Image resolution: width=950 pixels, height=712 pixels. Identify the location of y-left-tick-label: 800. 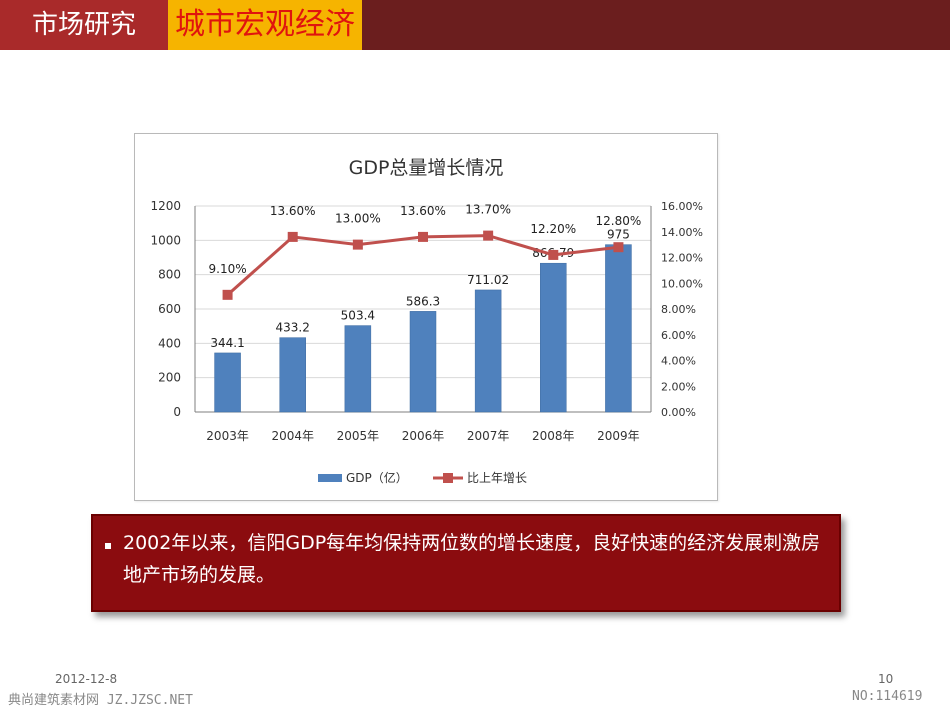
(169, 275).